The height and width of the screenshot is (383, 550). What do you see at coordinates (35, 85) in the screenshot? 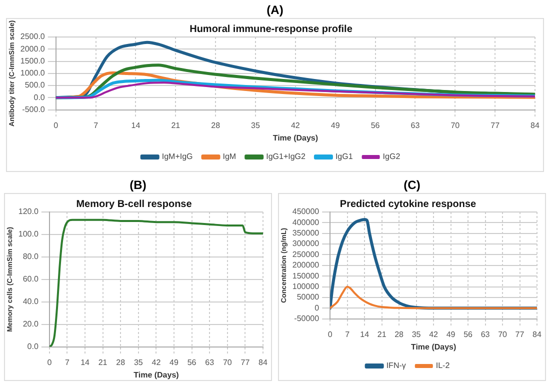
I see `y-tick-label: 500.0` at bounding box center [35, 85].